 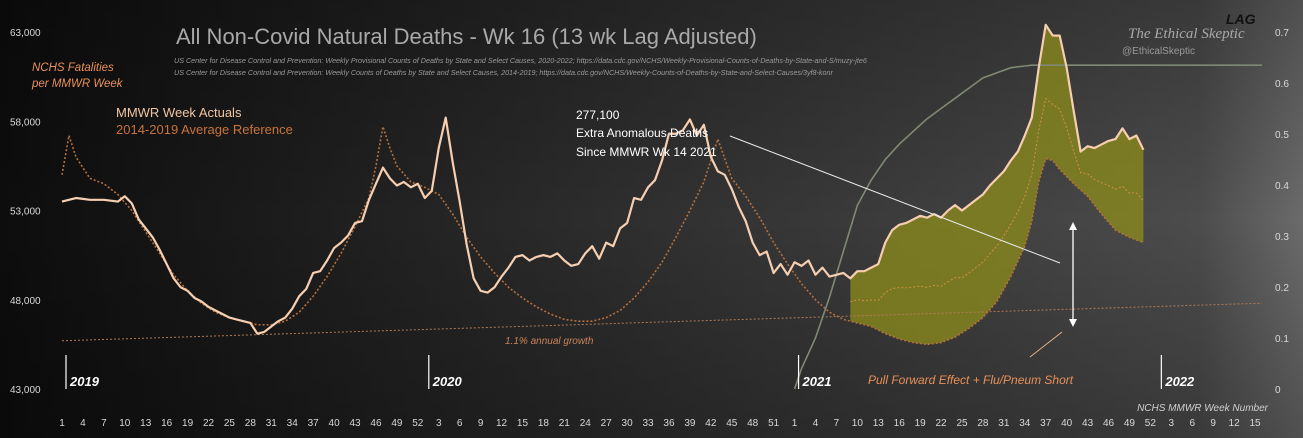 I want to click on x-tick-label: 30, so click(x=628, y=423).